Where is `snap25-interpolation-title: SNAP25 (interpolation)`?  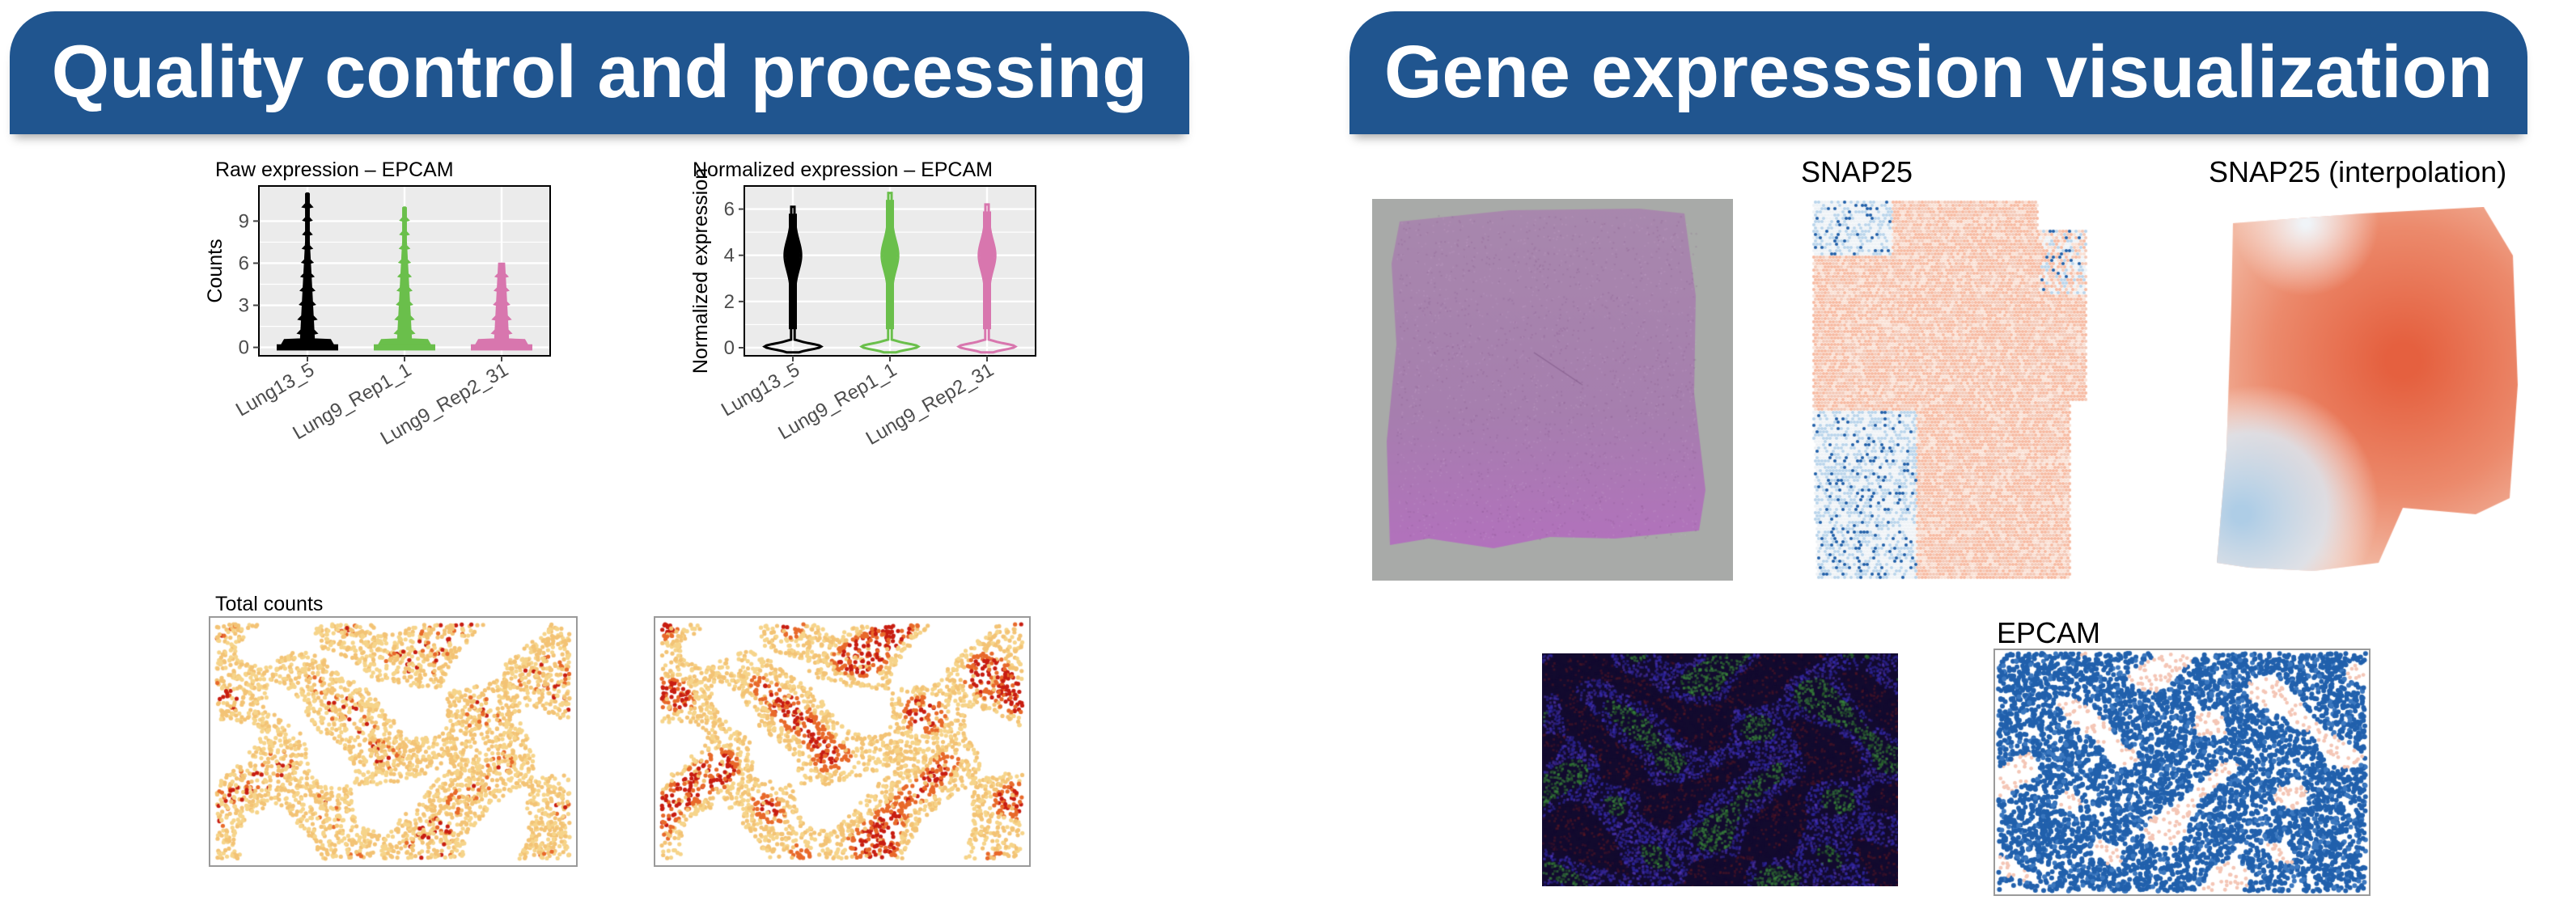 snap25-interpolation-title: SNAP25 (interpolation) is located at coordinates (2358, 172).